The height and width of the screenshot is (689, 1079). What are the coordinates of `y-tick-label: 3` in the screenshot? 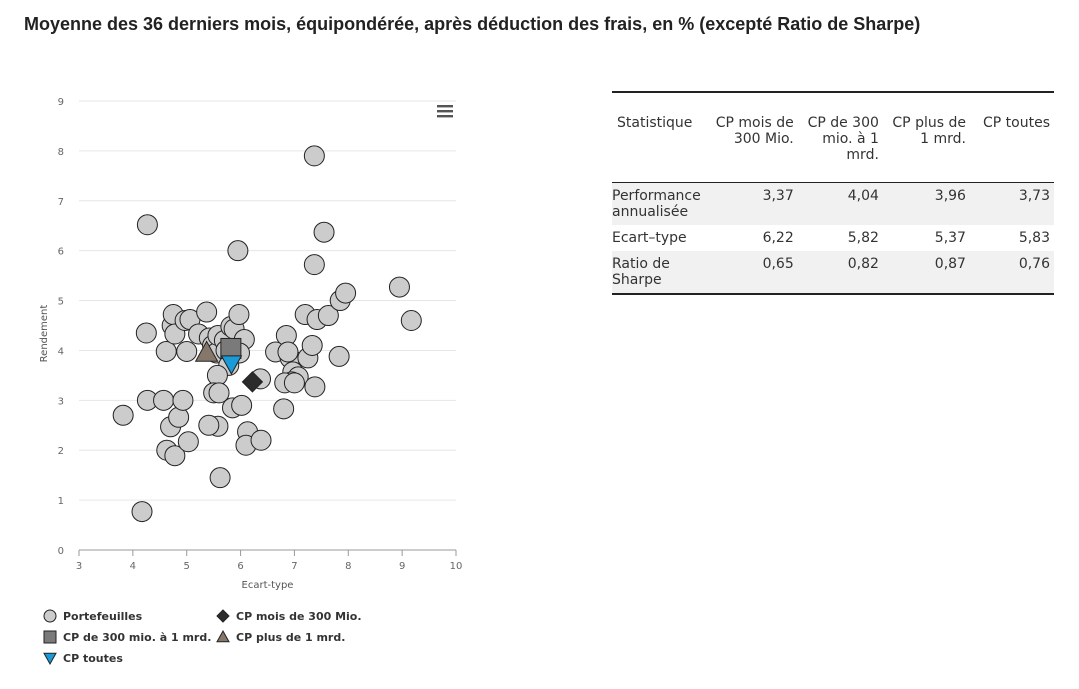 It's located at (61, 401).